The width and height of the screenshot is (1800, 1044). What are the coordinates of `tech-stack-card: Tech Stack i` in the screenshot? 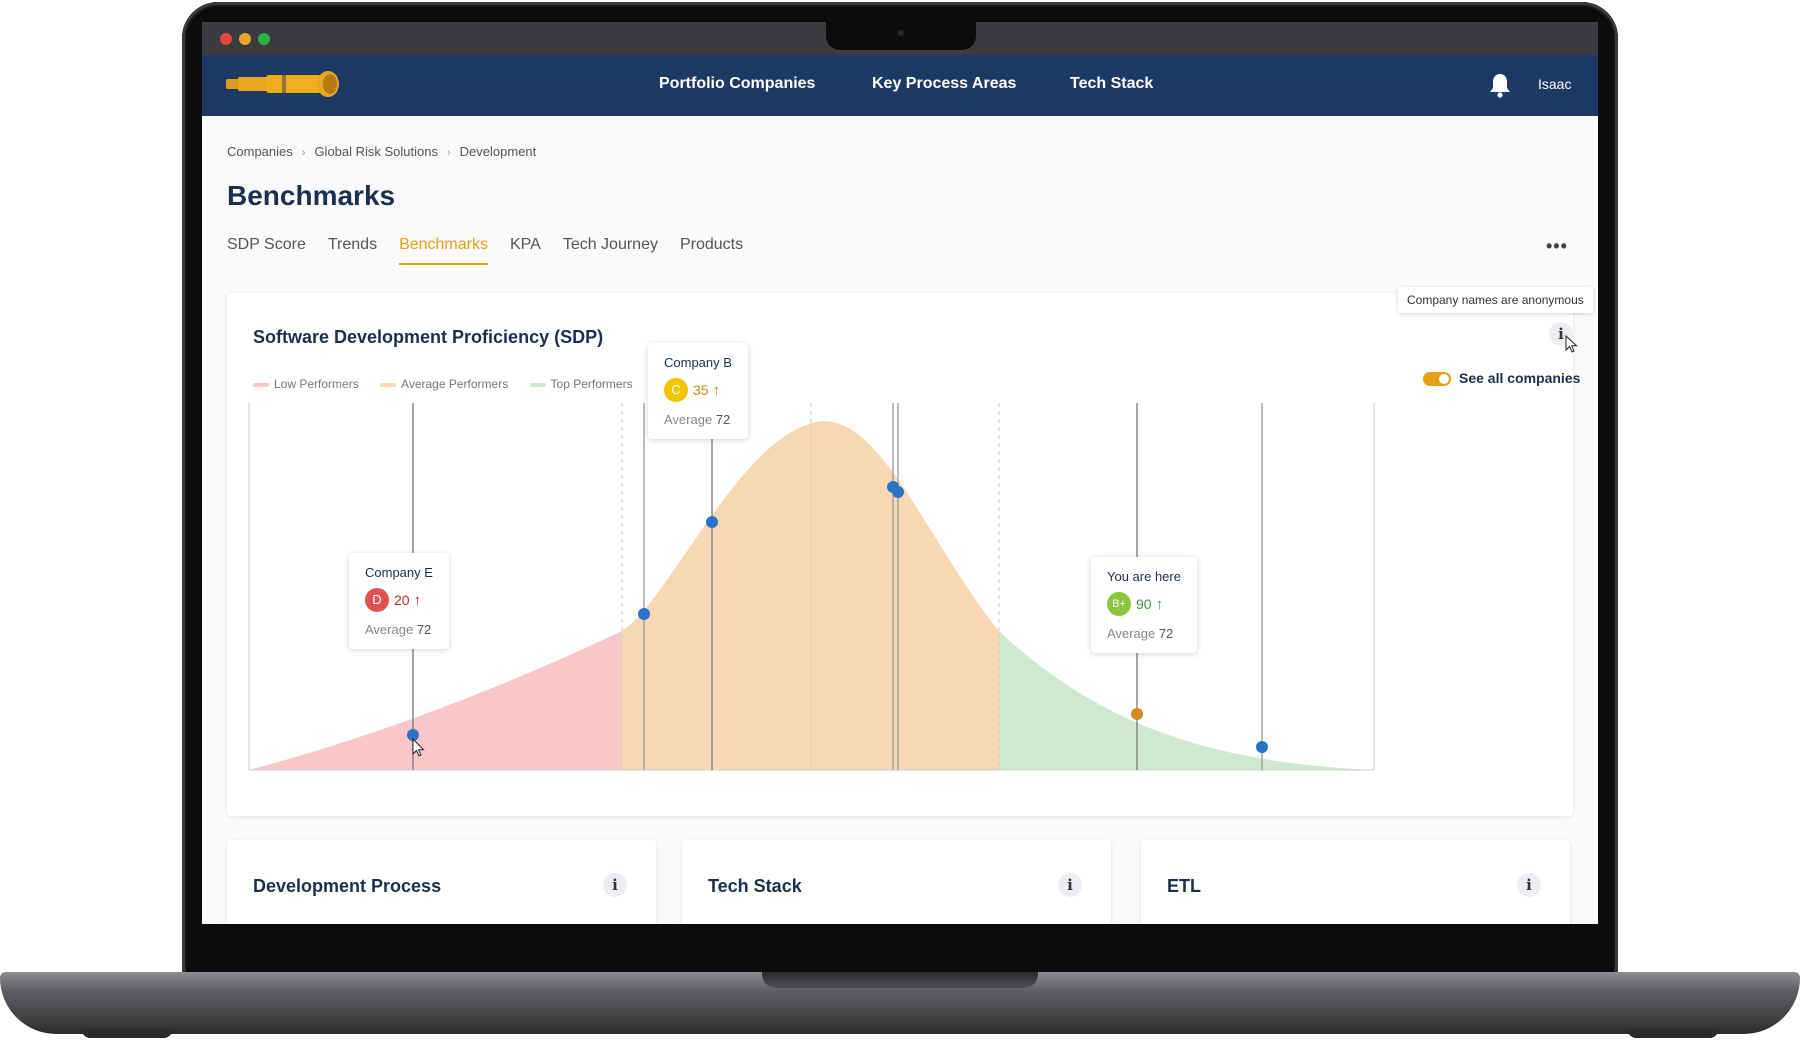 It's located at (896, 882).